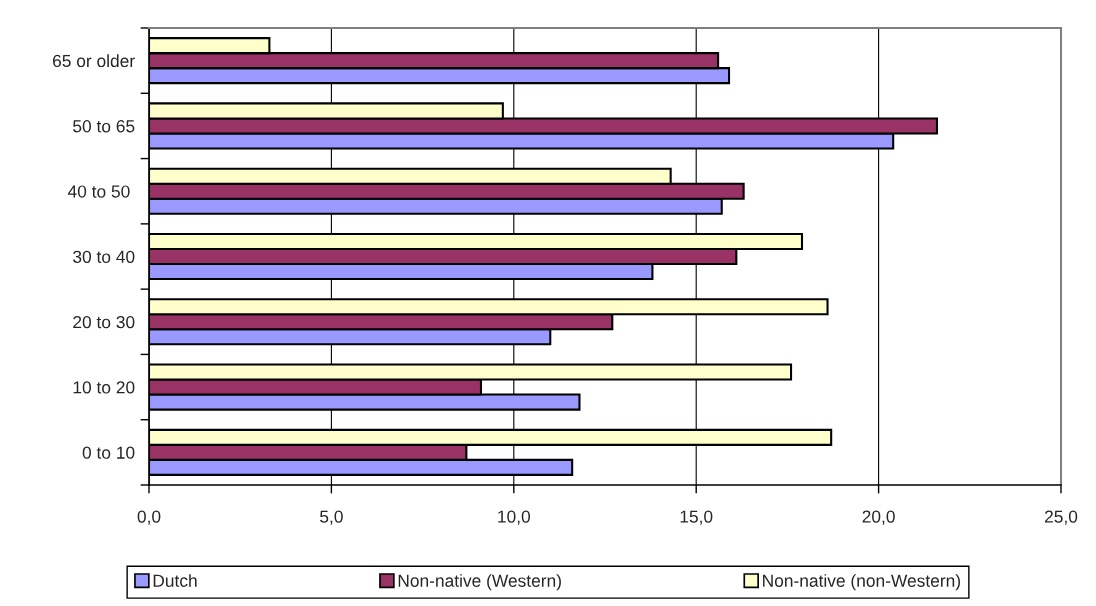  What do you see at coordinates (861, 582) in the screenshot?
I see `legend-label: Non-native (non-Western)` at bounding box center [861, 582].